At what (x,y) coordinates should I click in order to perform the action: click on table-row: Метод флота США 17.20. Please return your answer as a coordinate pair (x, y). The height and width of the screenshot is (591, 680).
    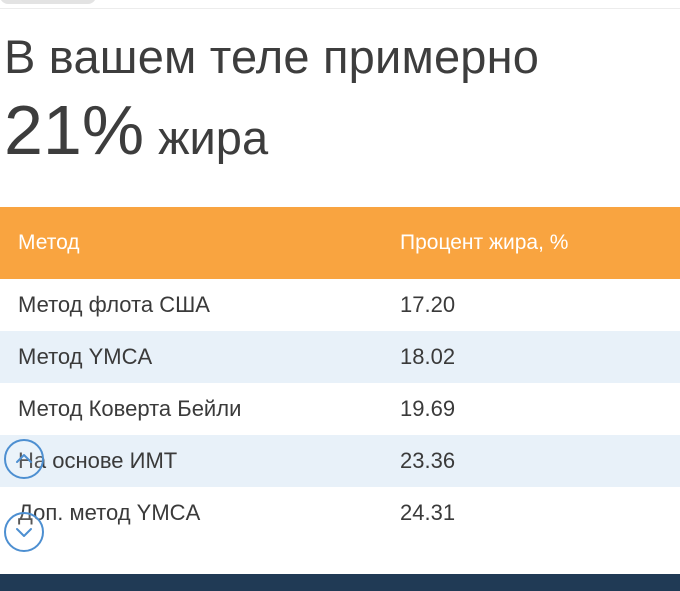
    Looking at the image, I should click on (340, 305).